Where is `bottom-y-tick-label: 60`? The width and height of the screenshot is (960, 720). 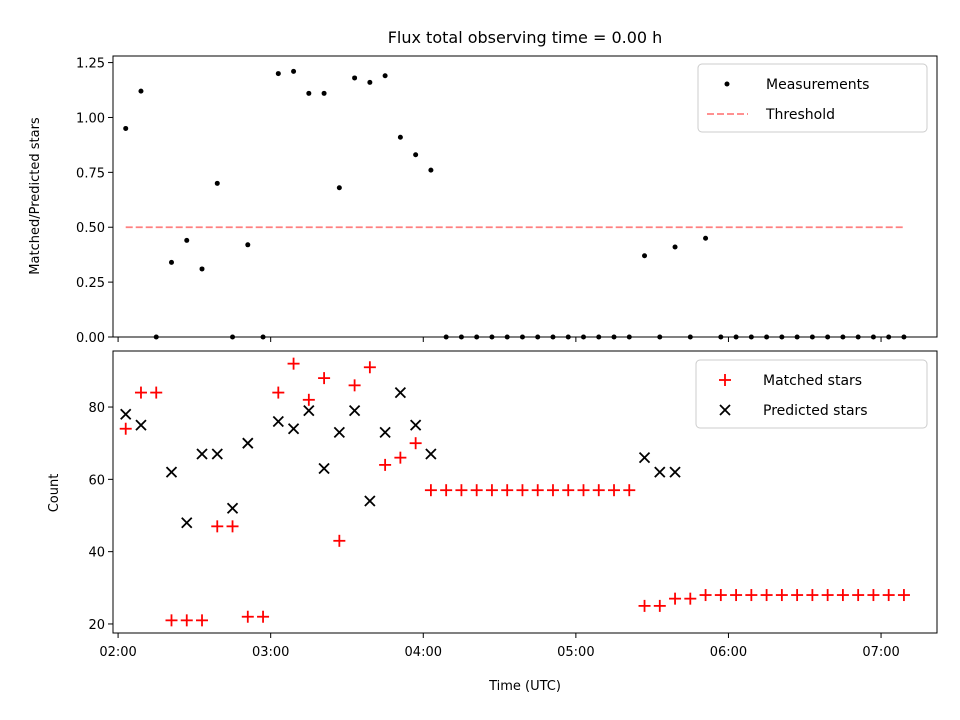
bottom-y-tick-label: 60 is located at coordinates (96, 480).